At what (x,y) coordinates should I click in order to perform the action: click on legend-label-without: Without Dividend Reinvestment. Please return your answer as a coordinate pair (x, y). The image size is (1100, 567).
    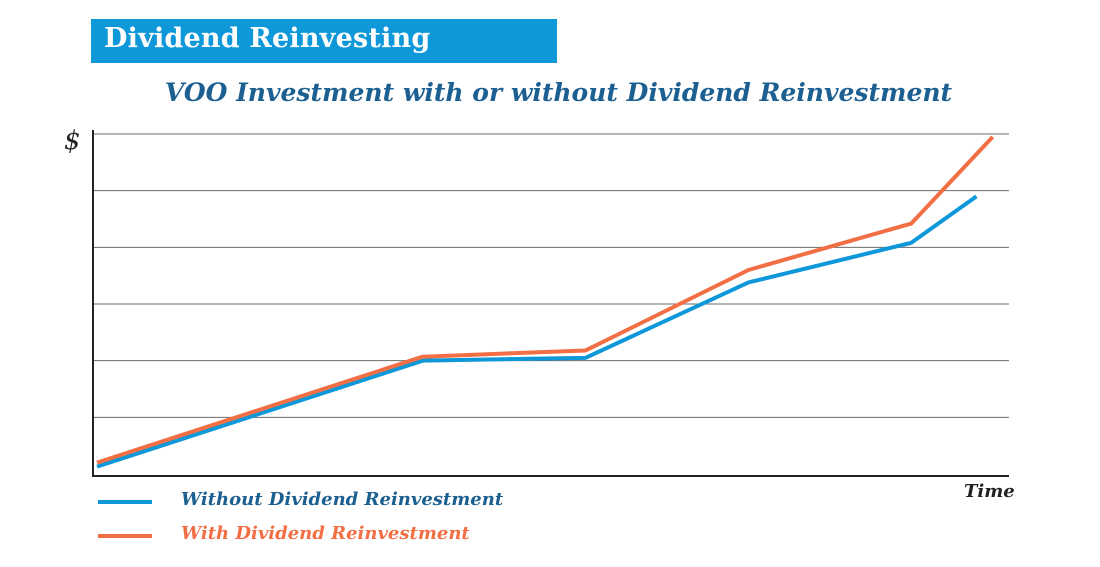
    Looking at the image, I should click on (342, 499).